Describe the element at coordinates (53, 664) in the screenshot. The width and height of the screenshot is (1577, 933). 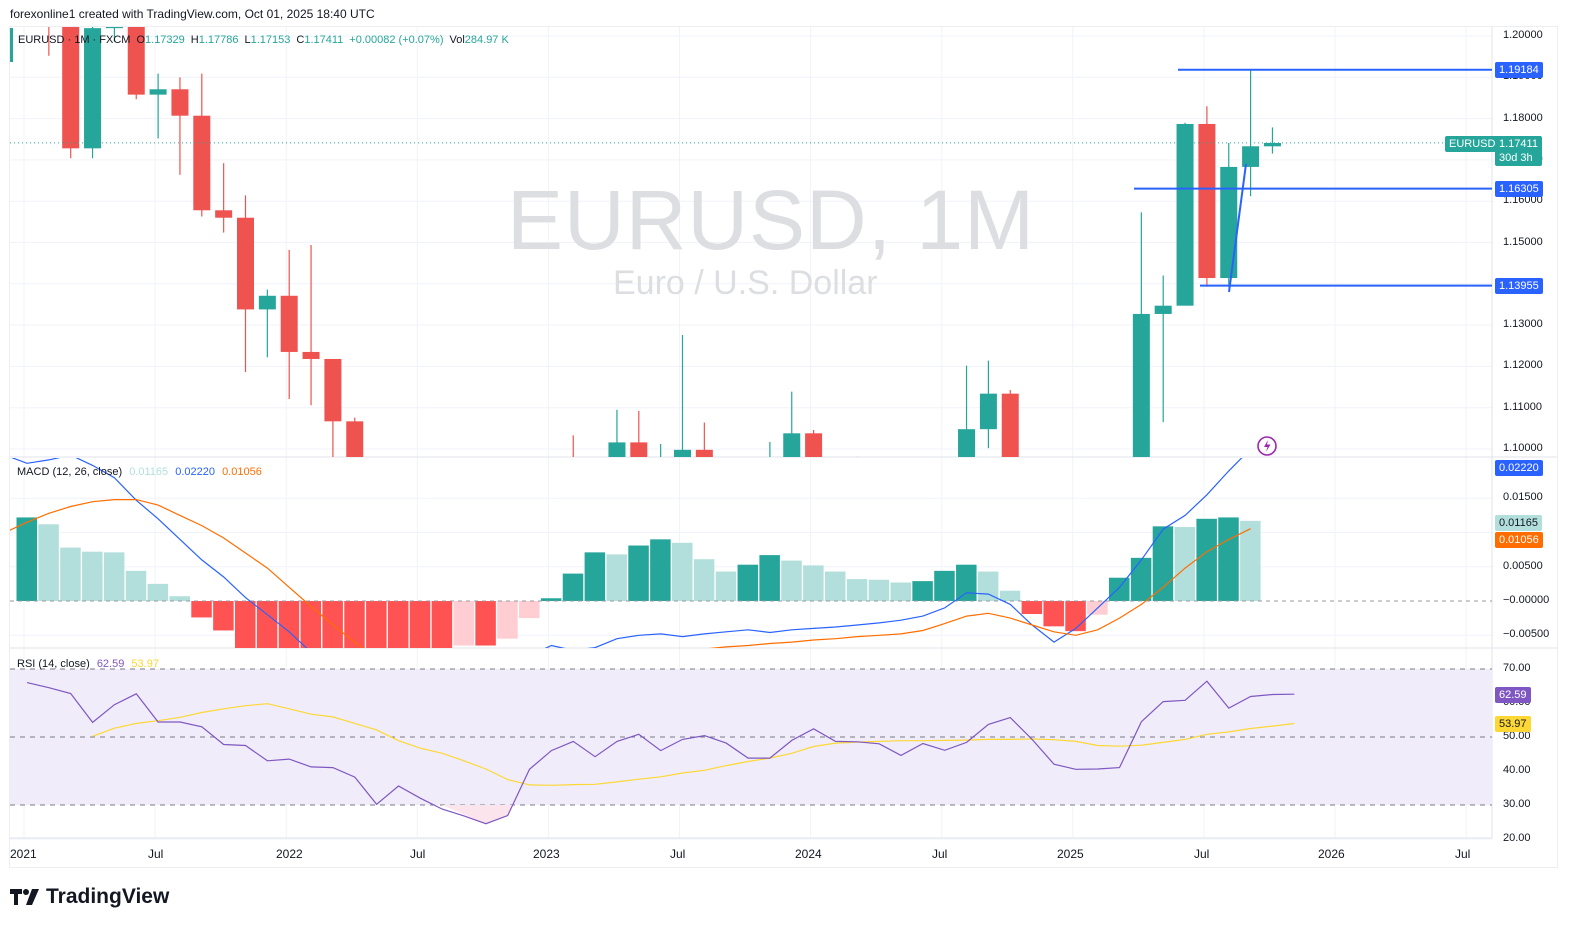
I see `rsi-label: RSI (14, close)` at that location.